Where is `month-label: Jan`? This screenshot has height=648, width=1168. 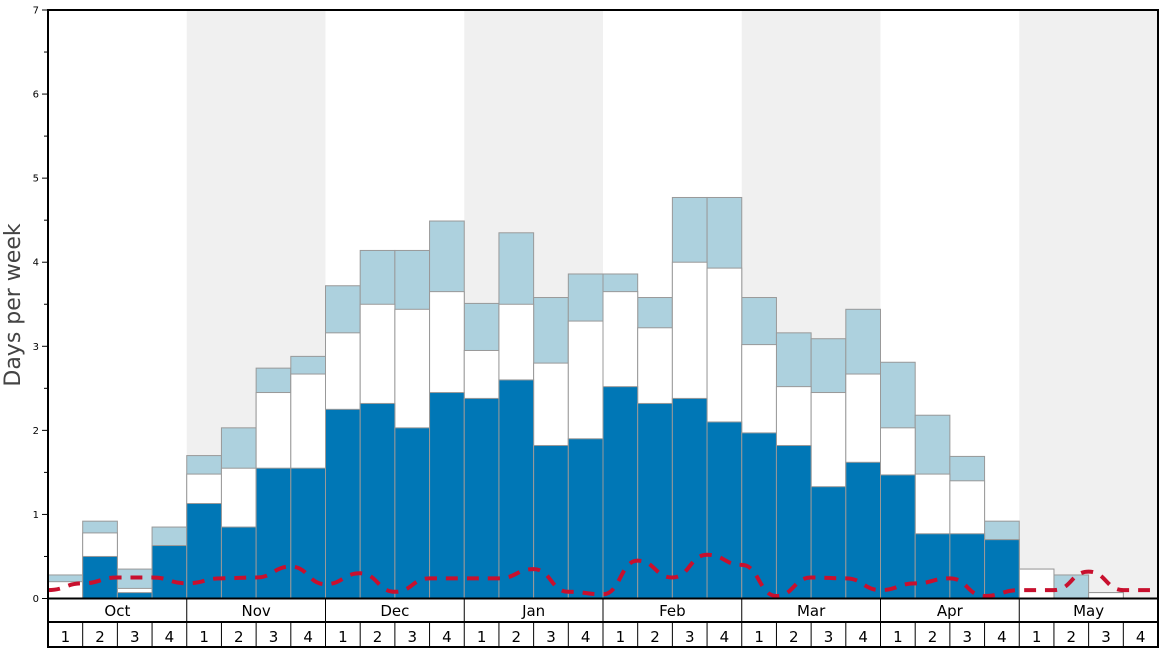 month-label: Jan is located at coordinates (533, 611).